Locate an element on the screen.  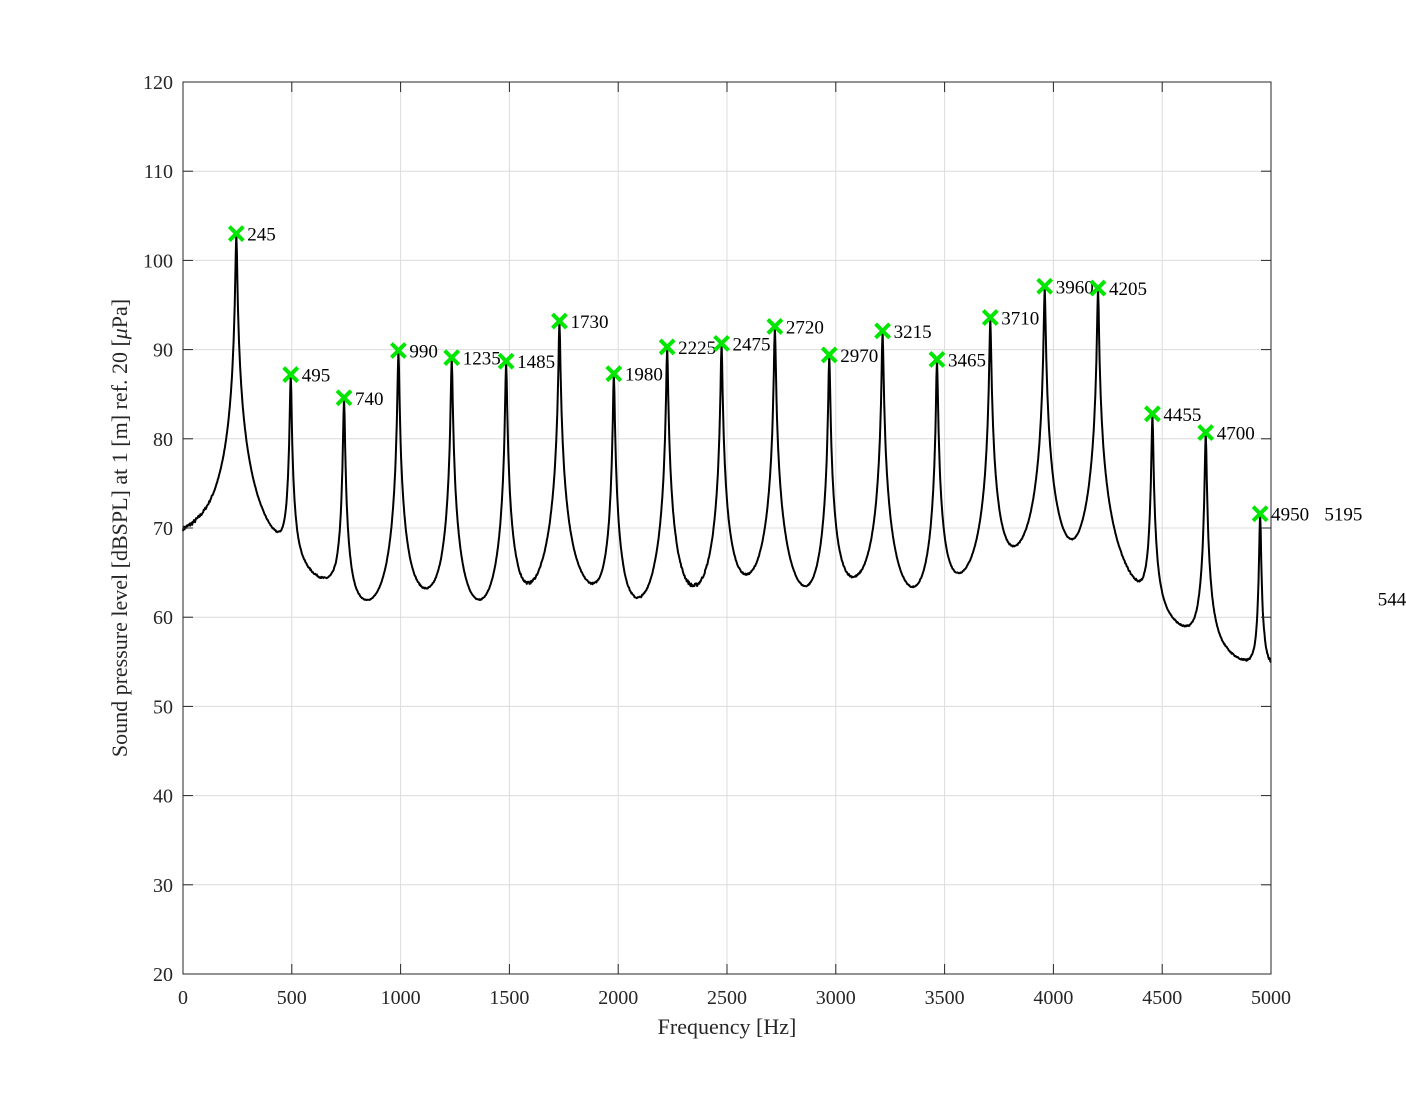
x-tick-label: 0 is located at coordinates (183, 998).